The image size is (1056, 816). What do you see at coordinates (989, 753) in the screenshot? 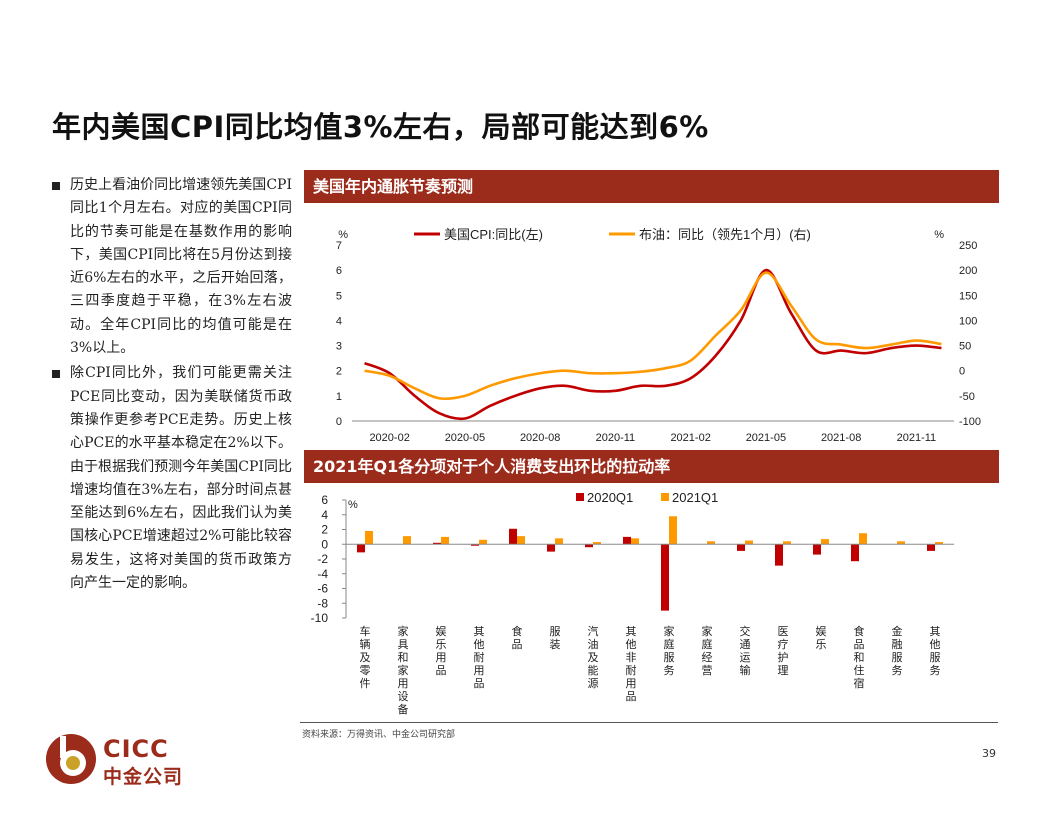
I see `page-number: 39` at bounding box center [989, 753].